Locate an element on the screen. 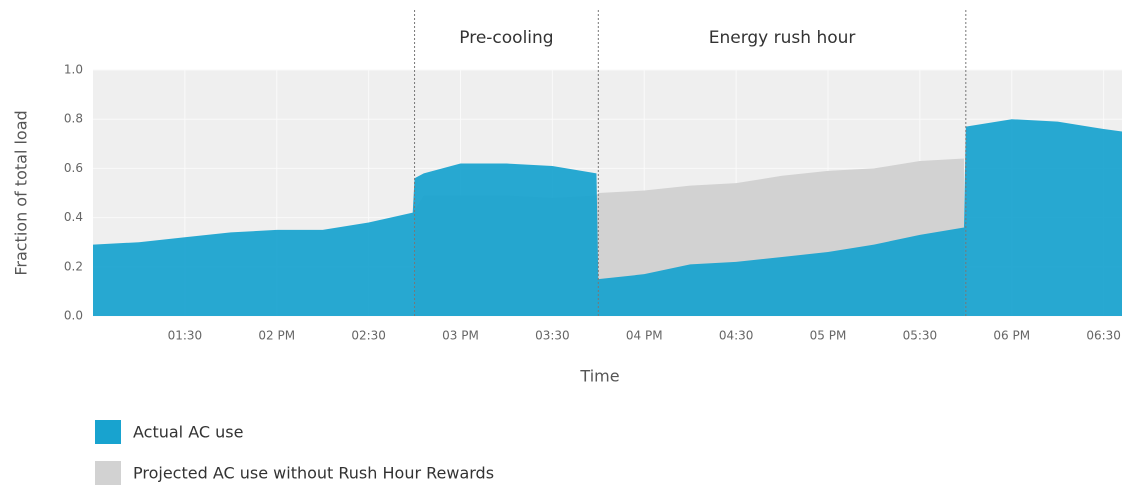  x-tick-label: 04 PM is located at coordinates (644, 336).